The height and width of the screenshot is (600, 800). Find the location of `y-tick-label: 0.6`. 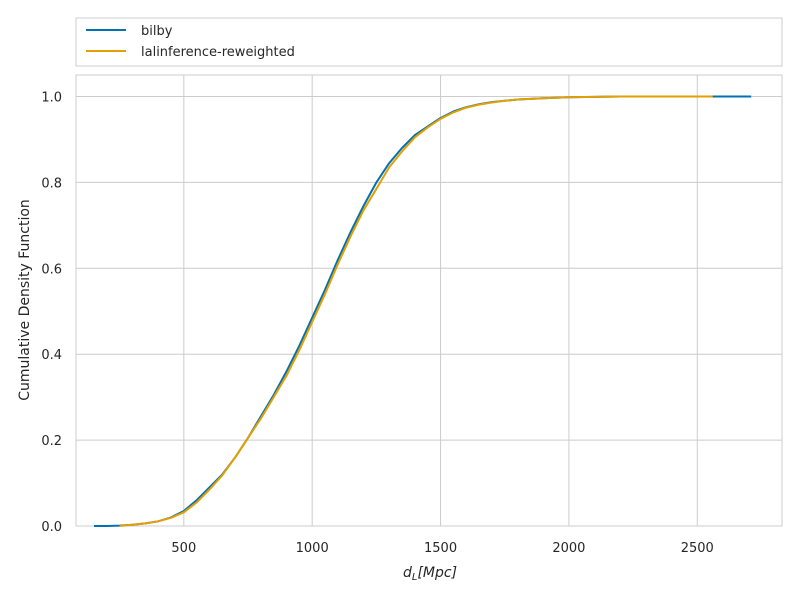

y-tick-label: 0.6 is located at coordinates (51, 269).